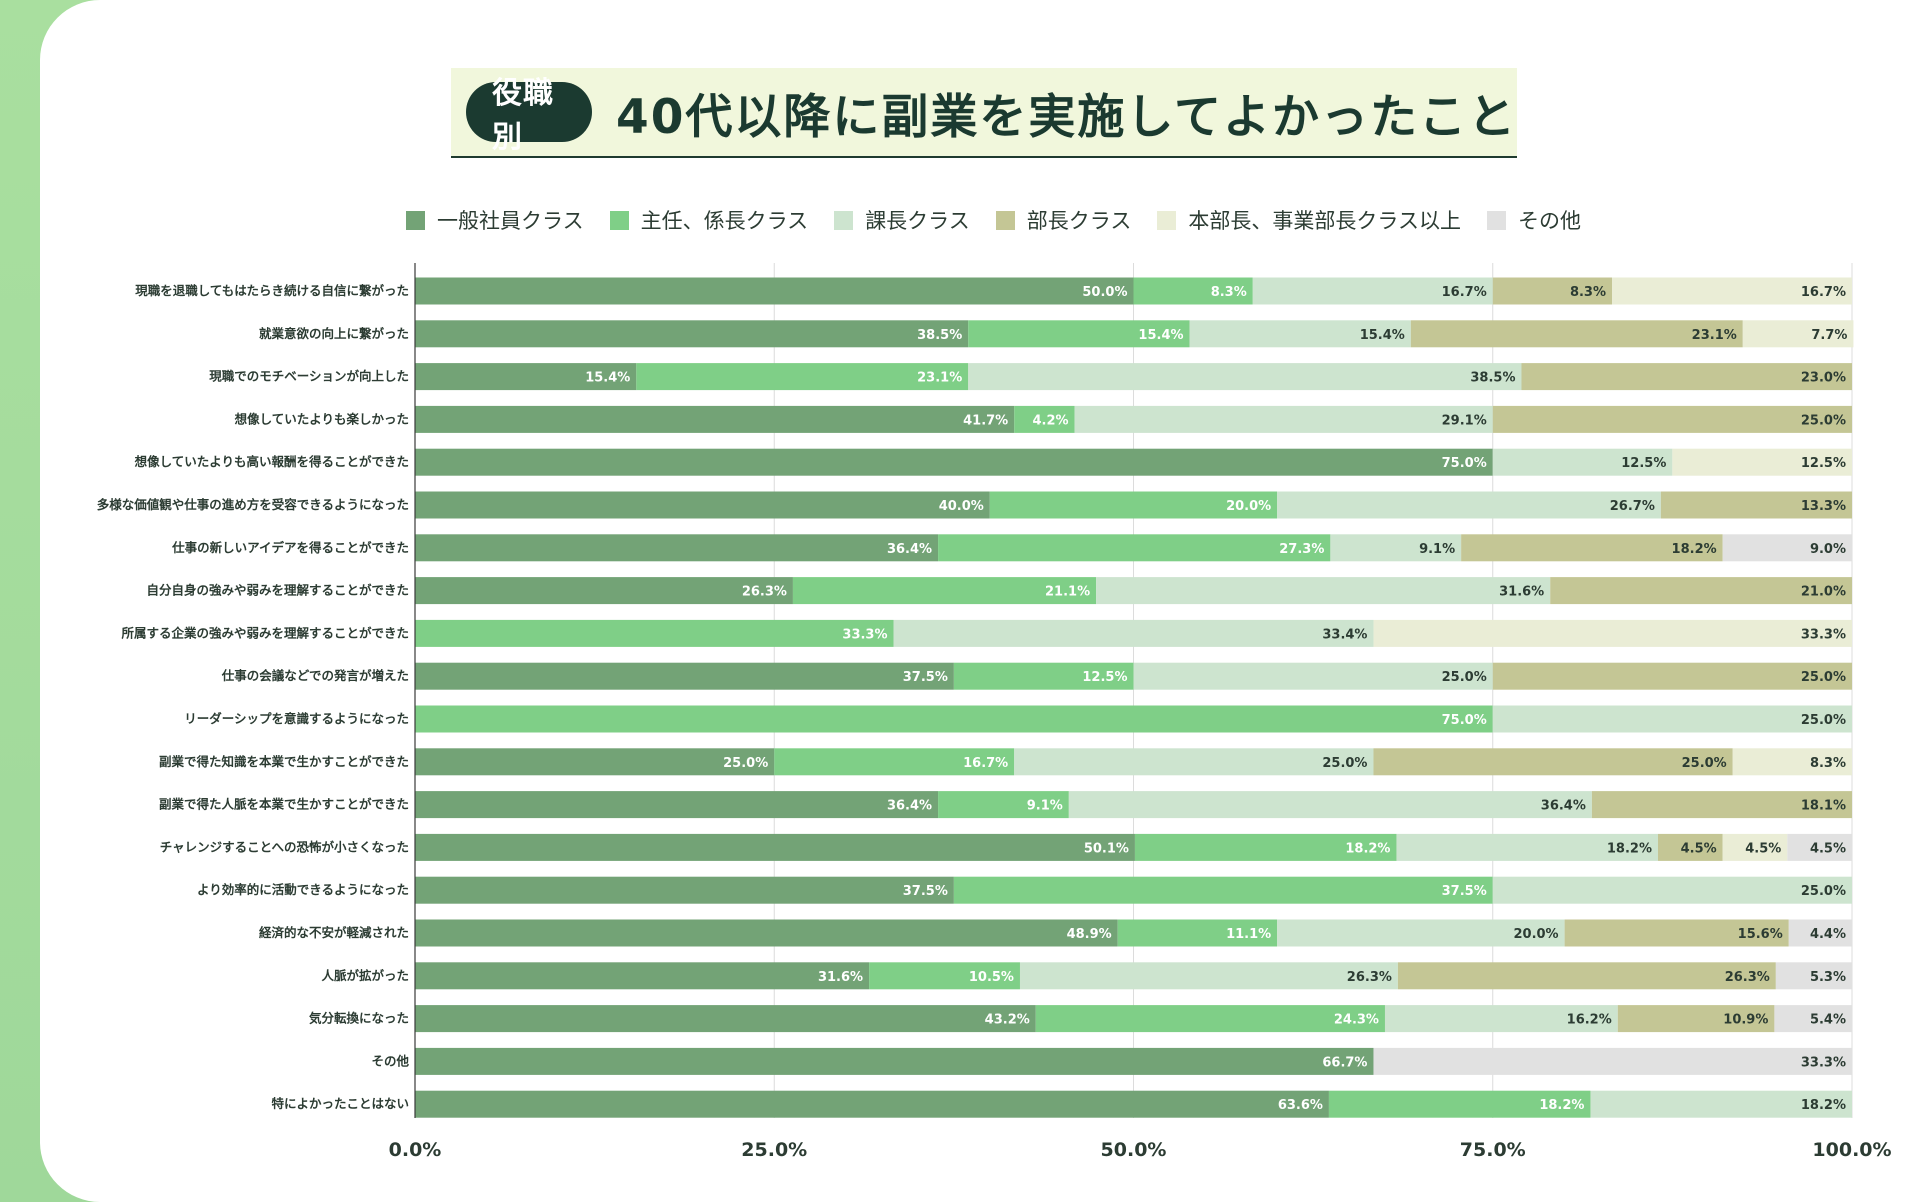 The height and width of the screenshot is (1202, 1920). Describe the element at coordinates (334, 932) in the screenshot. I see `category-label: 経済的な不安が軽減された` at that location.